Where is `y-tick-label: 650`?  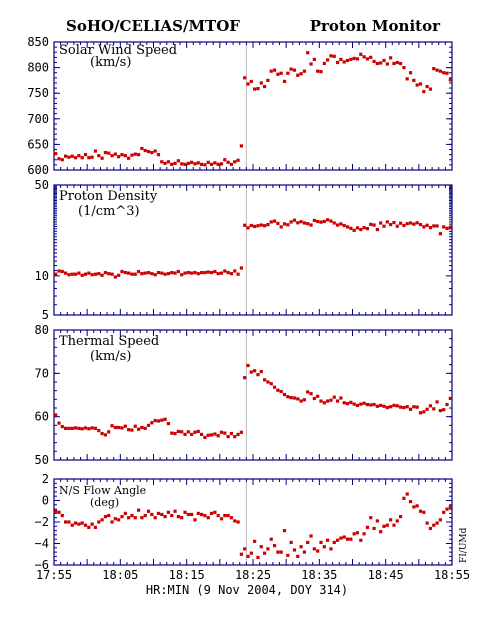
y-tick-label: 650 is located at coordinates (38, 144).